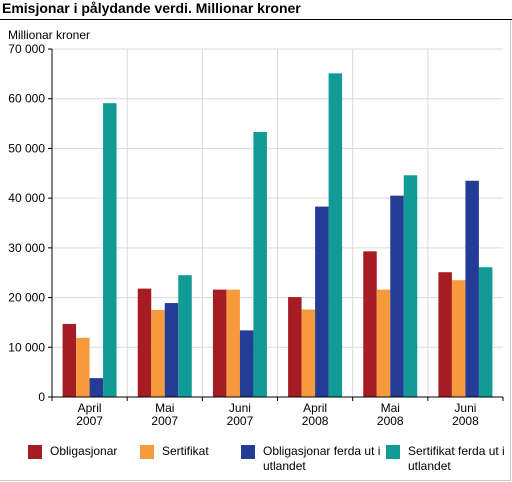 The height and width of the screenshot is (482, 512). Describe the element at coordinates (26, 148) in the screenshot. I see `y-tick-label: 50 000` at that location.